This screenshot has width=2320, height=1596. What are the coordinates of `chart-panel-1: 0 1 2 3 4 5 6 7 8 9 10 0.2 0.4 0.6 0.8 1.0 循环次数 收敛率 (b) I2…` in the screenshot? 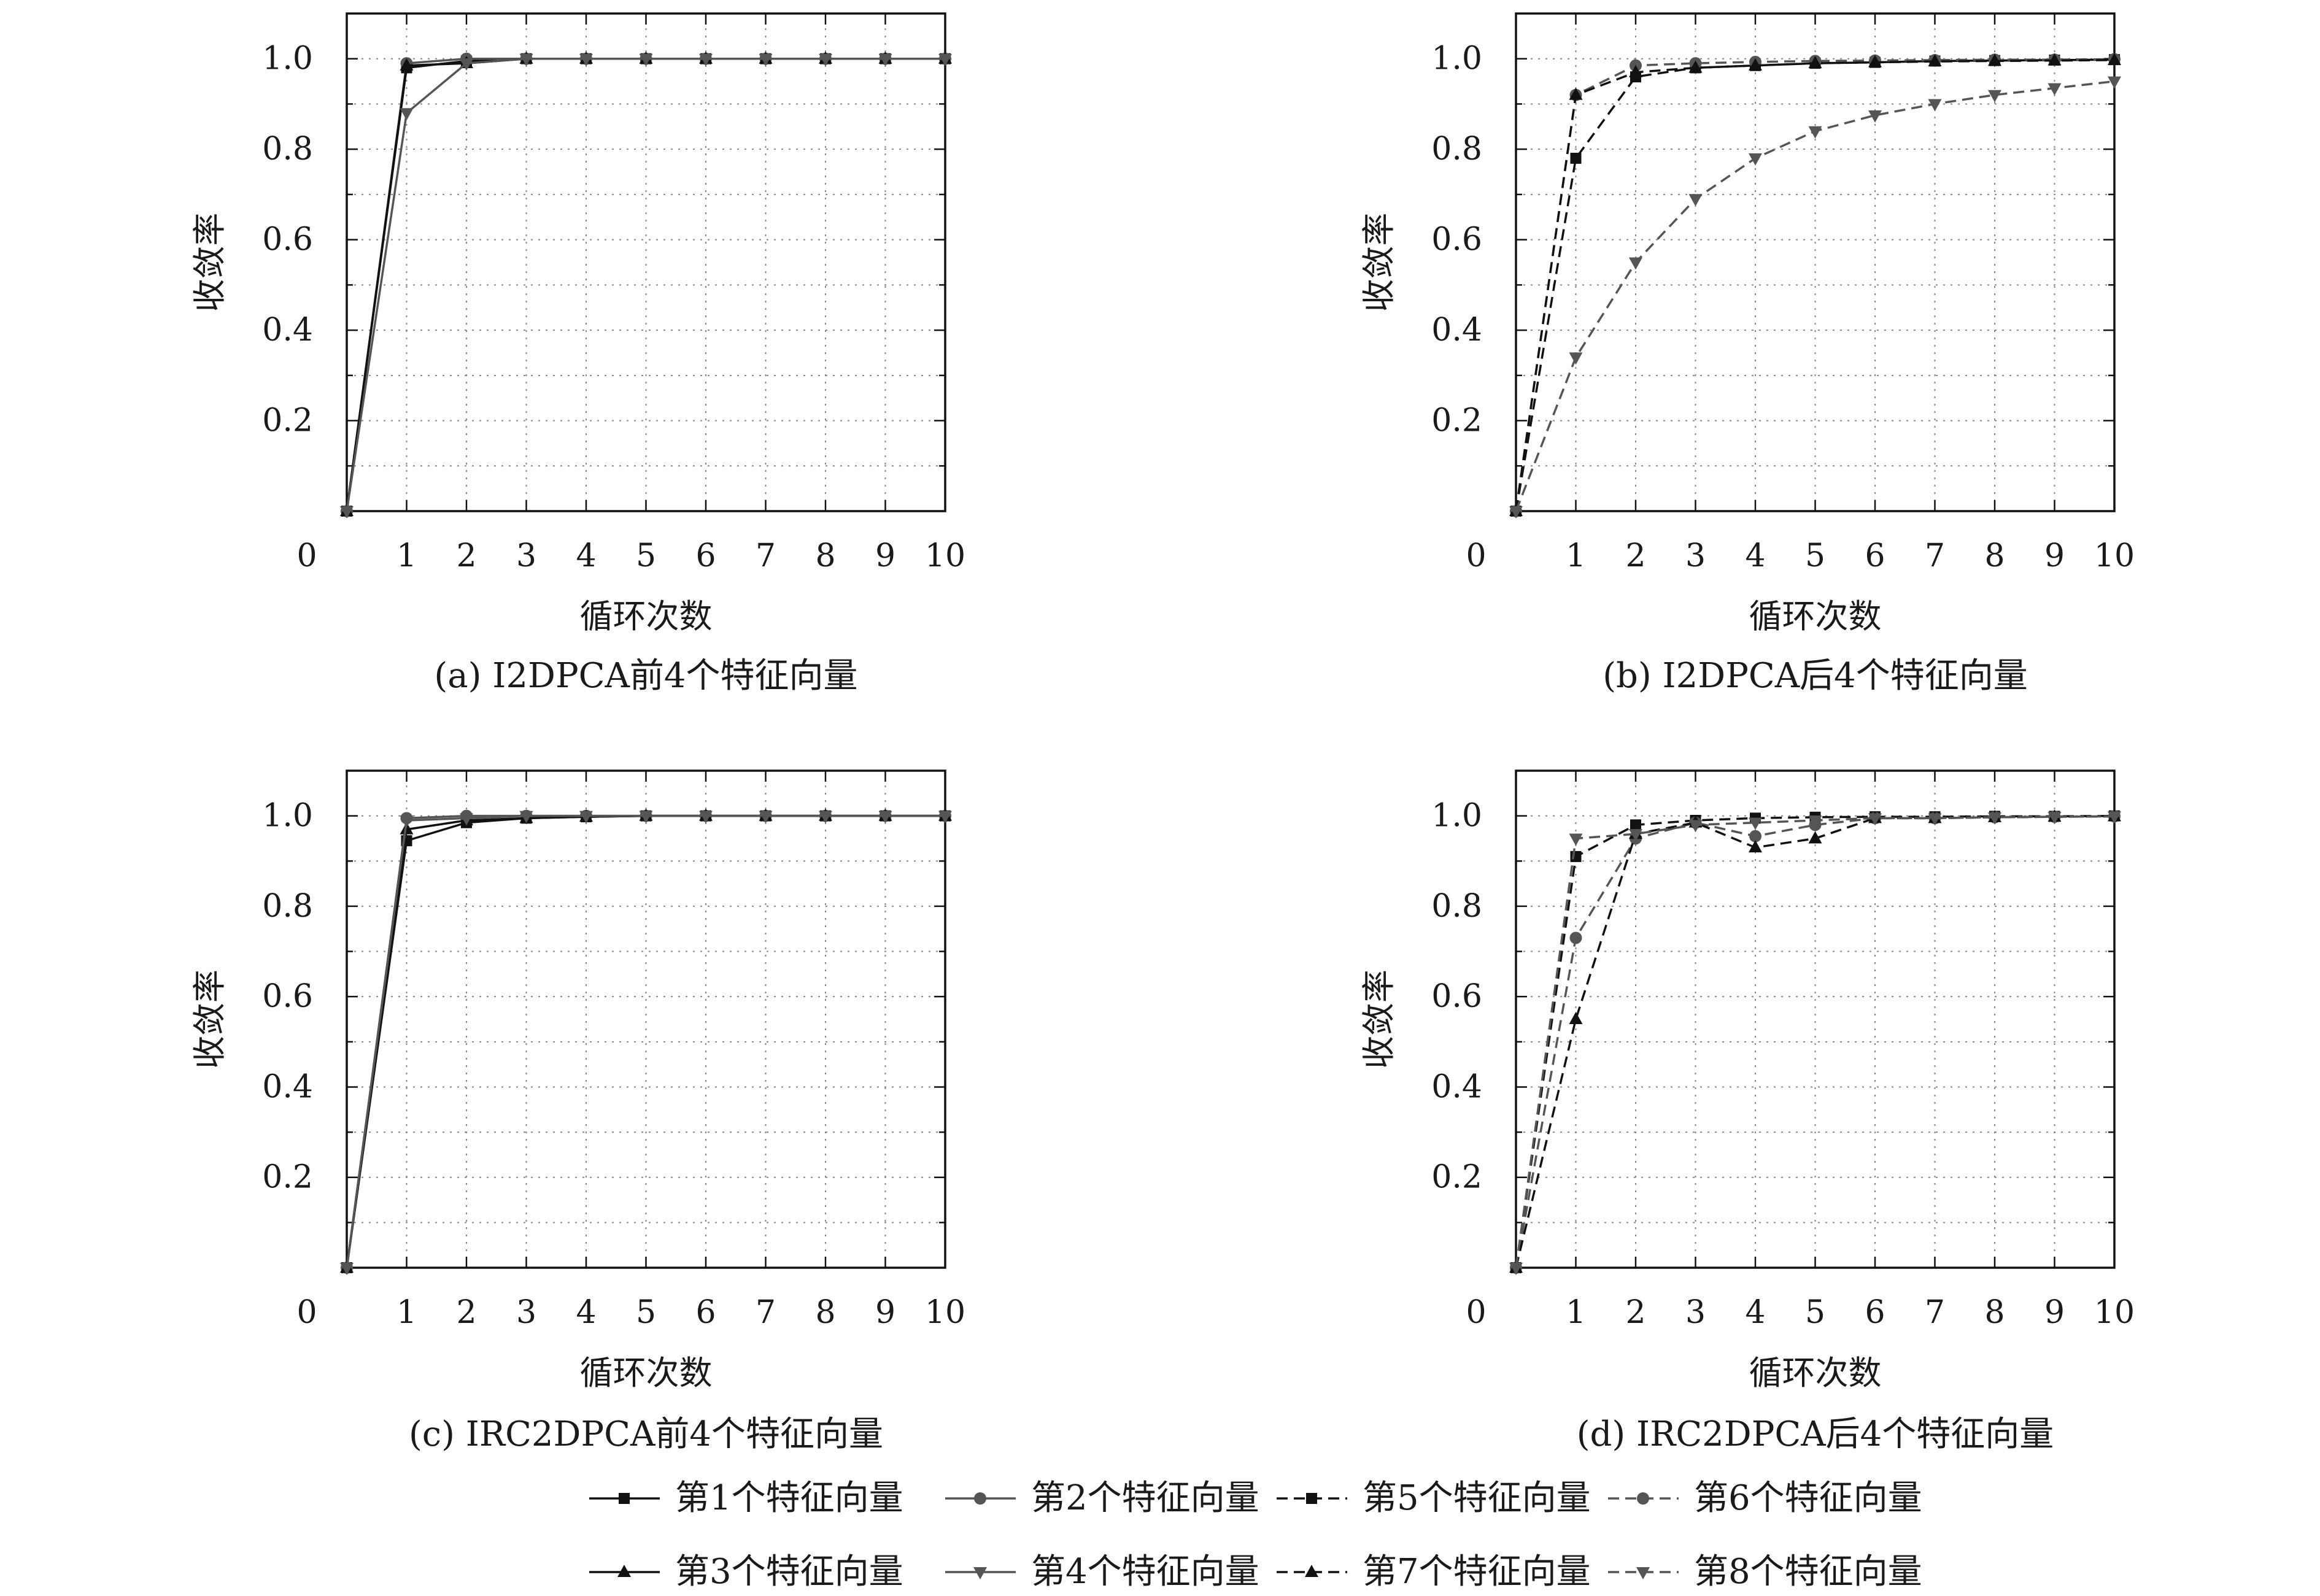 It's located at (1747, 354).